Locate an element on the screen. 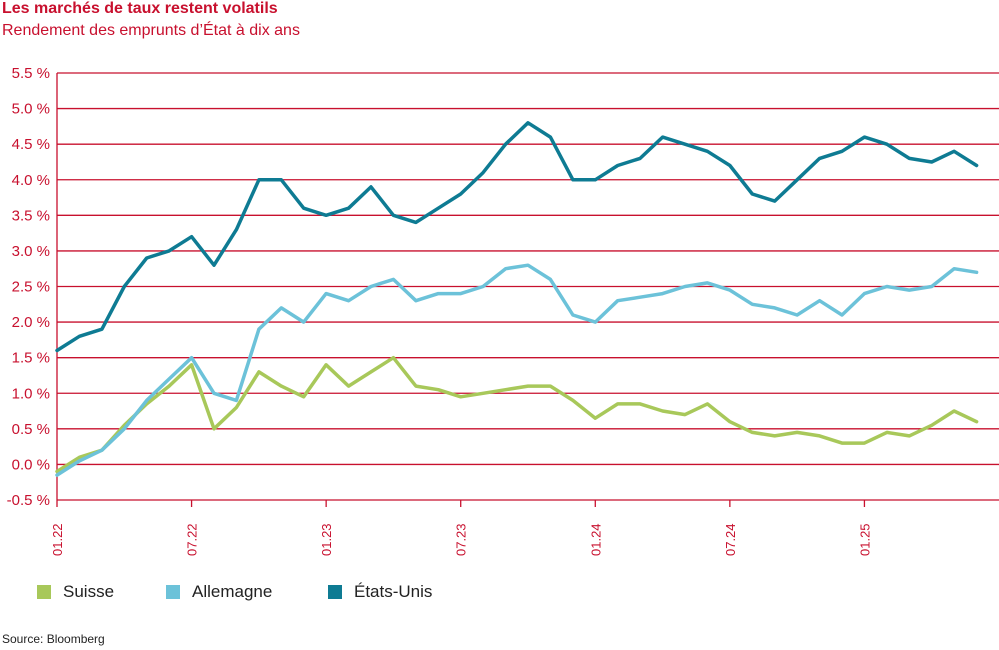 The width and height of the screenshot is (999, 650). legend-label-suisse: Suisse is located at coordinates (89, 591).